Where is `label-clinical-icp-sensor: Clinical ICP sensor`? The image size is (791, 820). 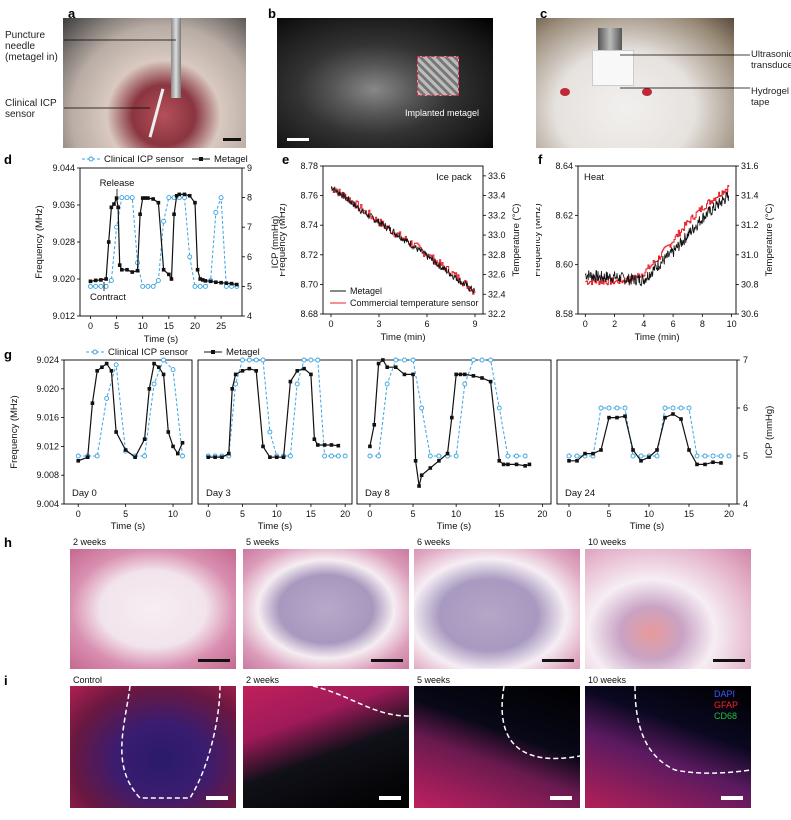 label-clinical-icp-sensor: Clinical ICP sensor is located at coordinates (31, 109).